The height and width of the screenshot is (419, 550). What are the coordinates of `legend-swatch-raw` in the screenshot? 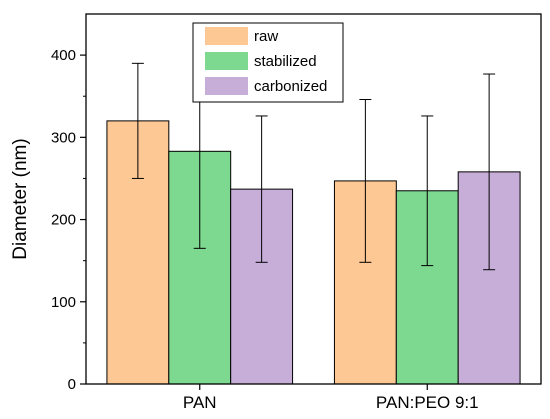 It's located at (226, 36).